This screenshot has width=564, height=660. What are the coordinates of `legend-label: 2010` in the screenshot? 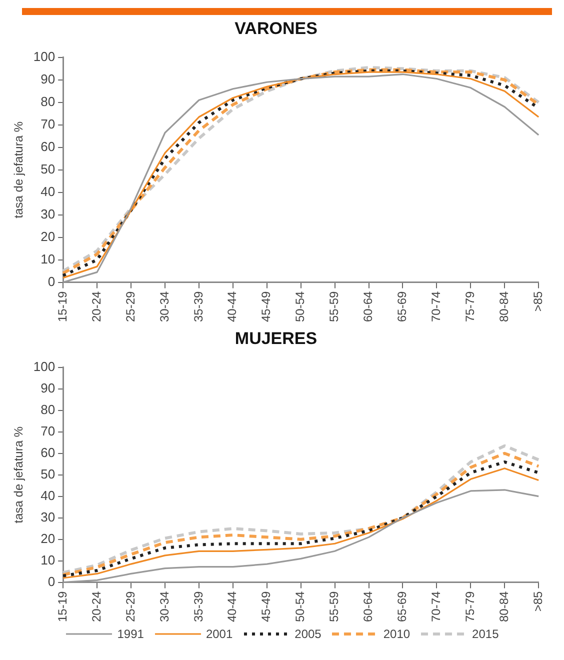 It's located at (396, 634).